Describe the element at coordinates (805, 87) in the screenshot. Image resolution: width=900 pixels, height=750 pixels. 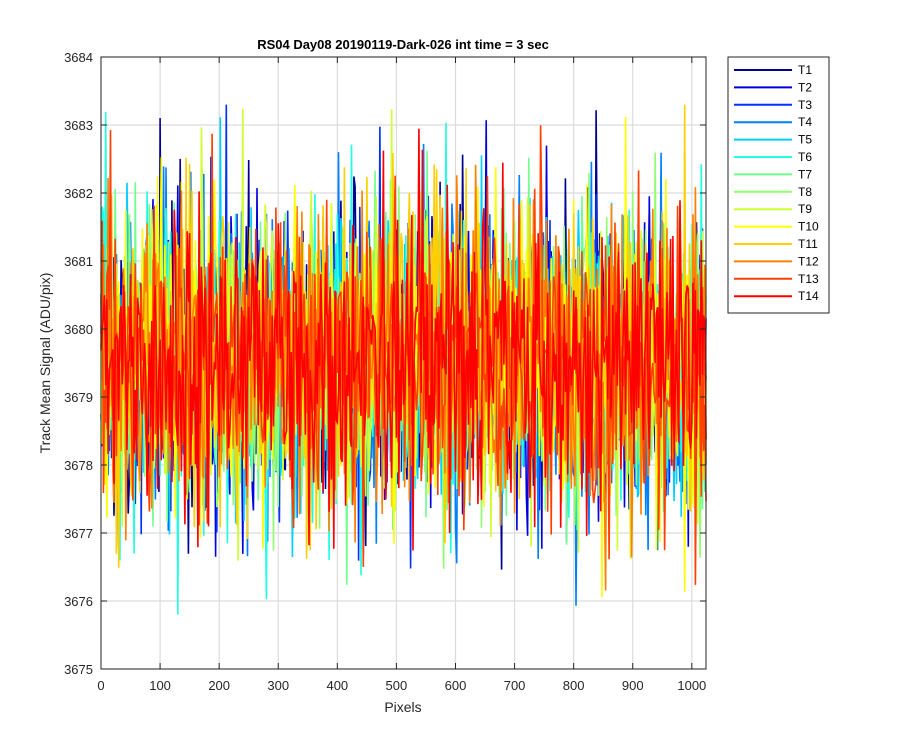
I see `legend-label-t2: T2` at that location.